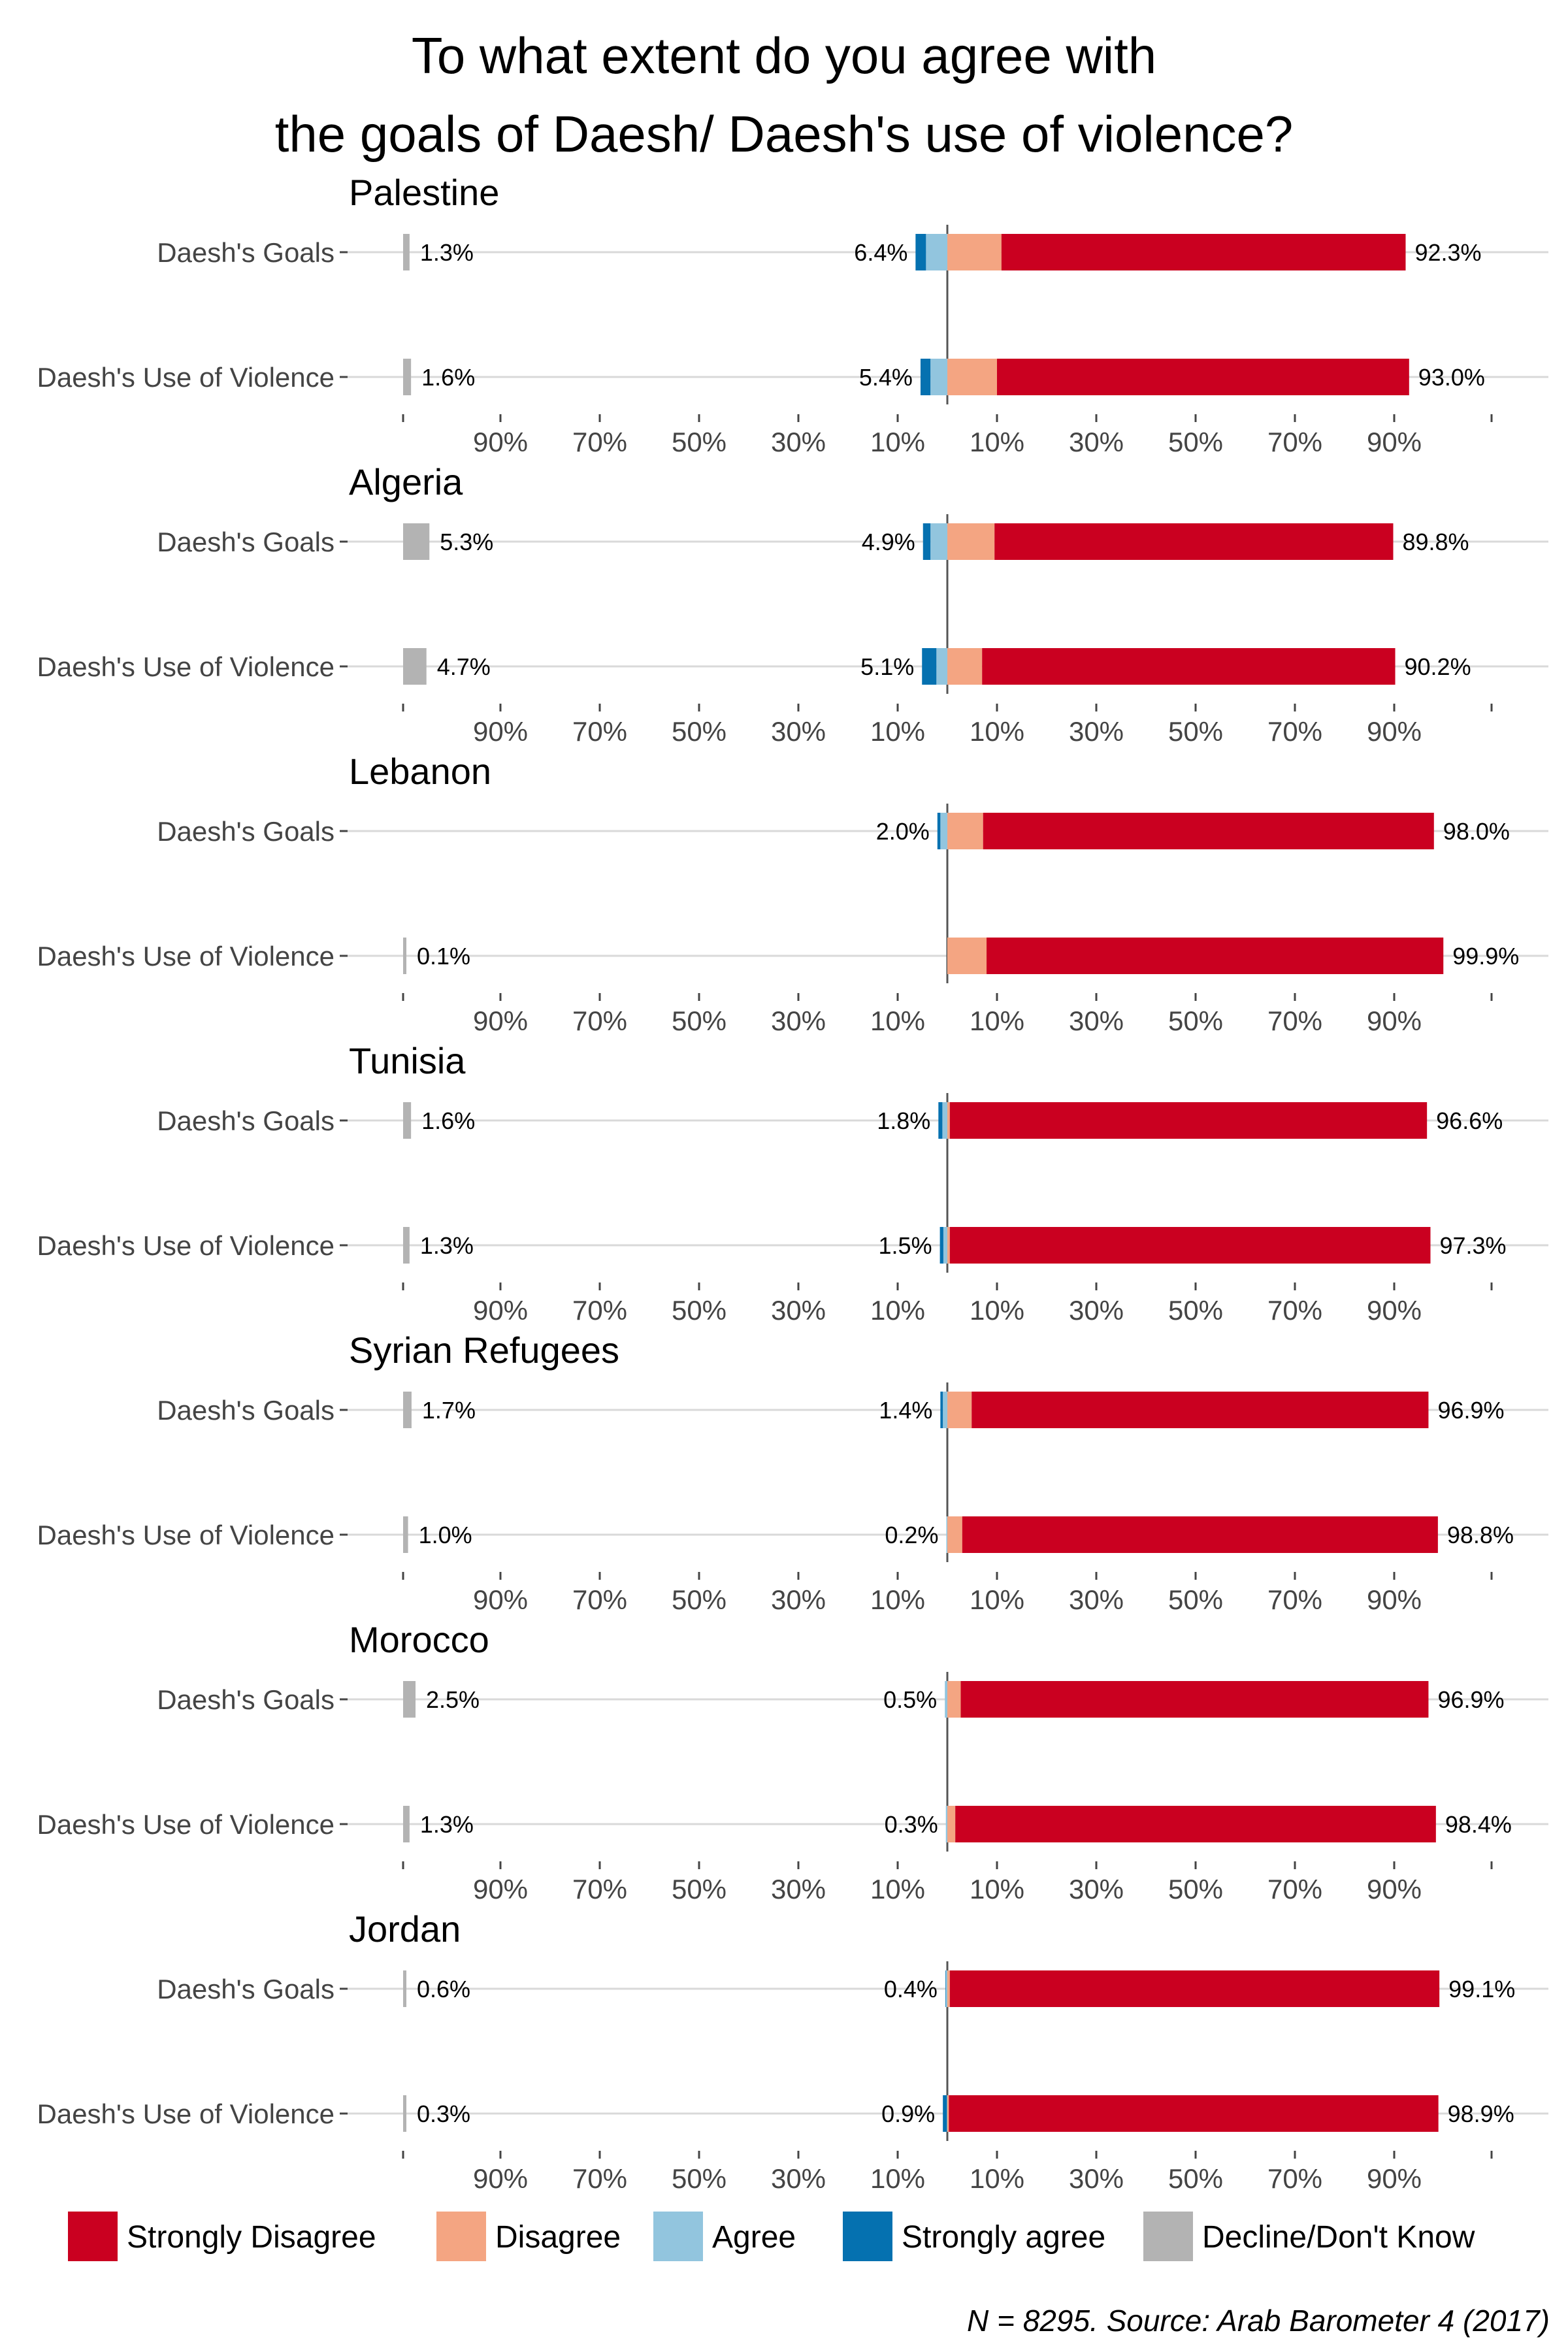 The width and height of the screenshot is (1568, 2352). What do you see at coordinates (784, 55) in the screenshot?
I see `chart-title-line-1: To what extent do you agree with` at bounding box center [784, 55].